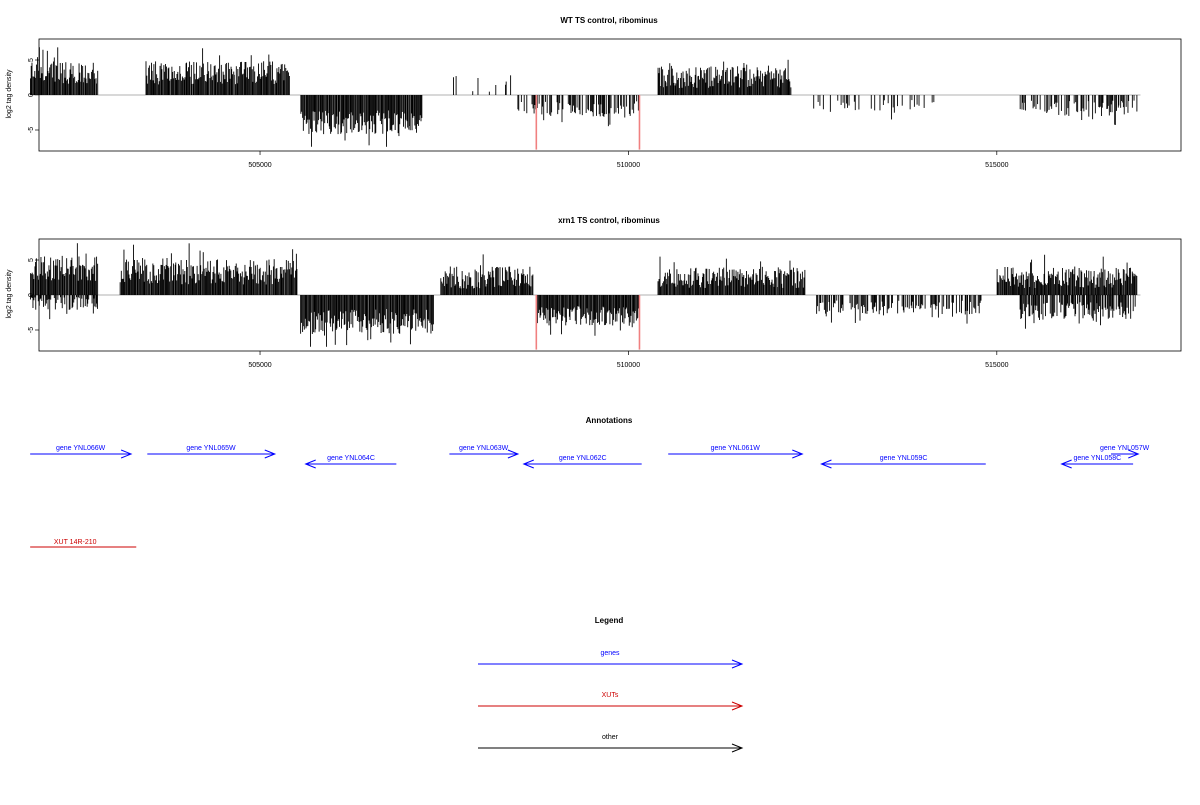  What do you see at coordinates (628, 365) in the screenshot?
I see `xrn1-xtick-label: 510000` at bounding box center [628, 365].